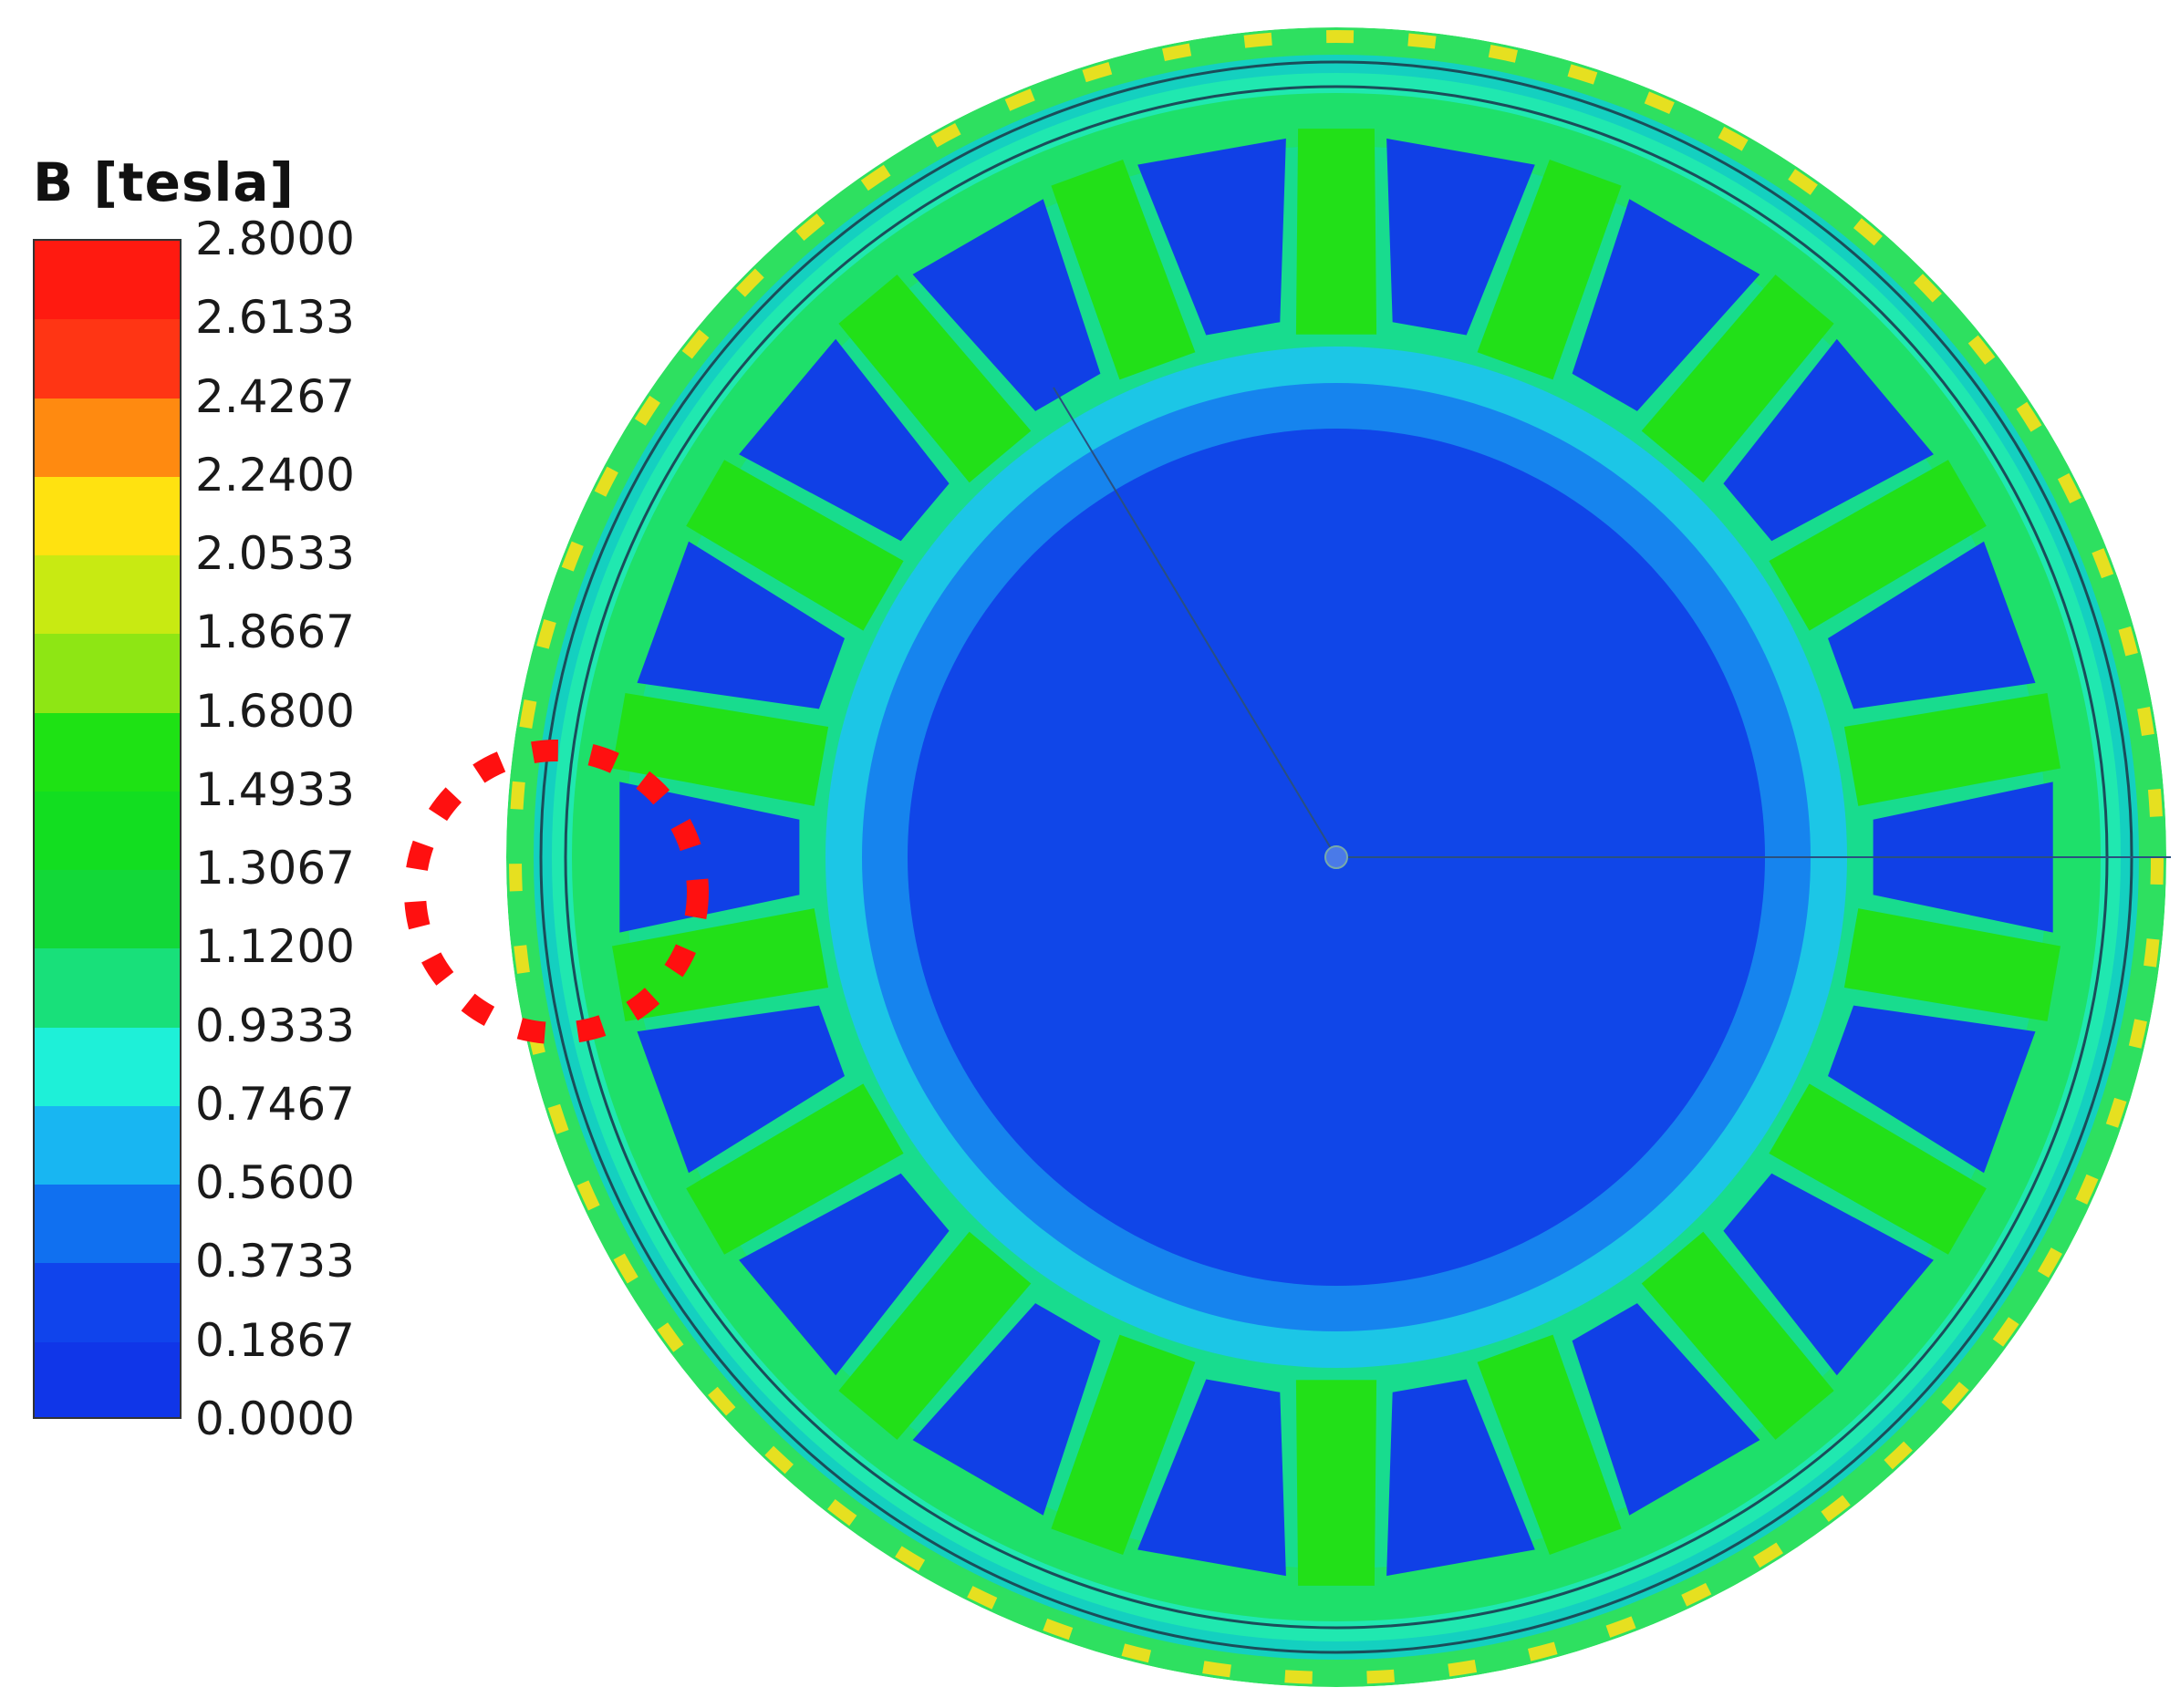  I want to click on scale-tick-label: 2.2400, so click(275, 475).